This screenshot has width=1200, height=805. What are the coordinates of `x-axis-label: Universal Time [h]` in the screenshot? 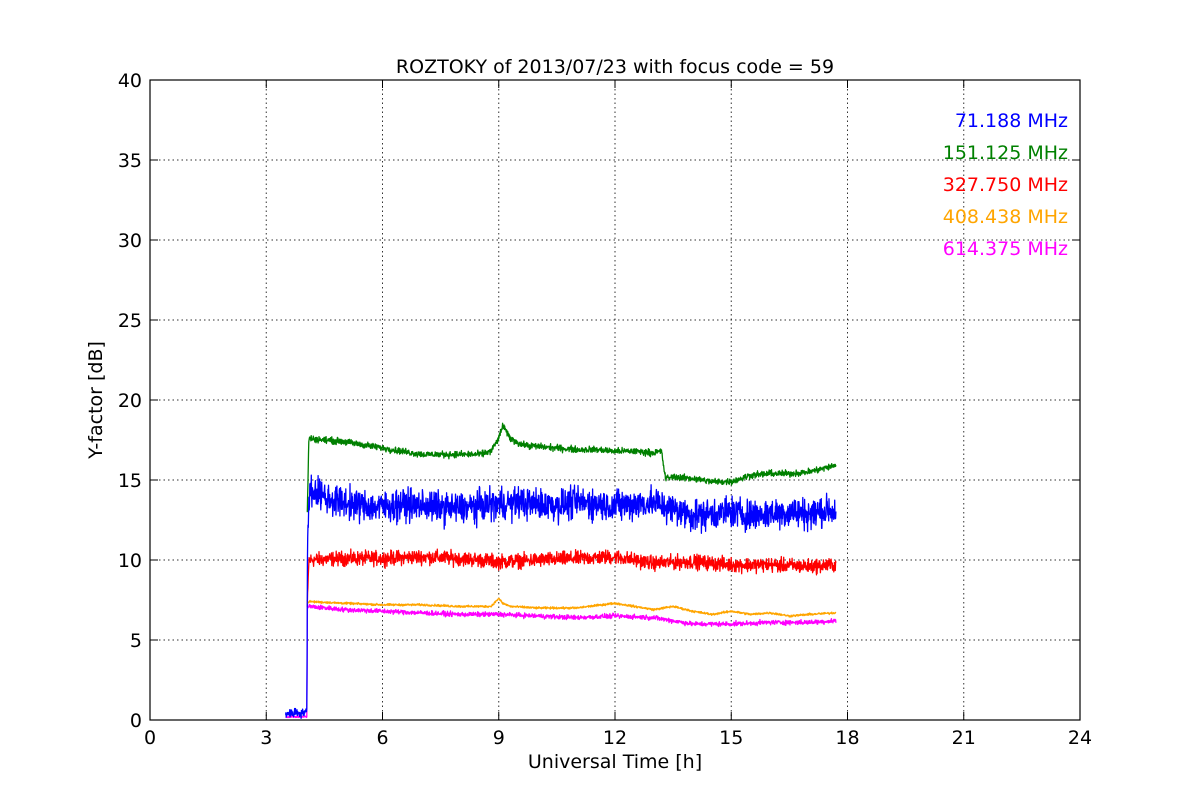 It's located at (615, 762).